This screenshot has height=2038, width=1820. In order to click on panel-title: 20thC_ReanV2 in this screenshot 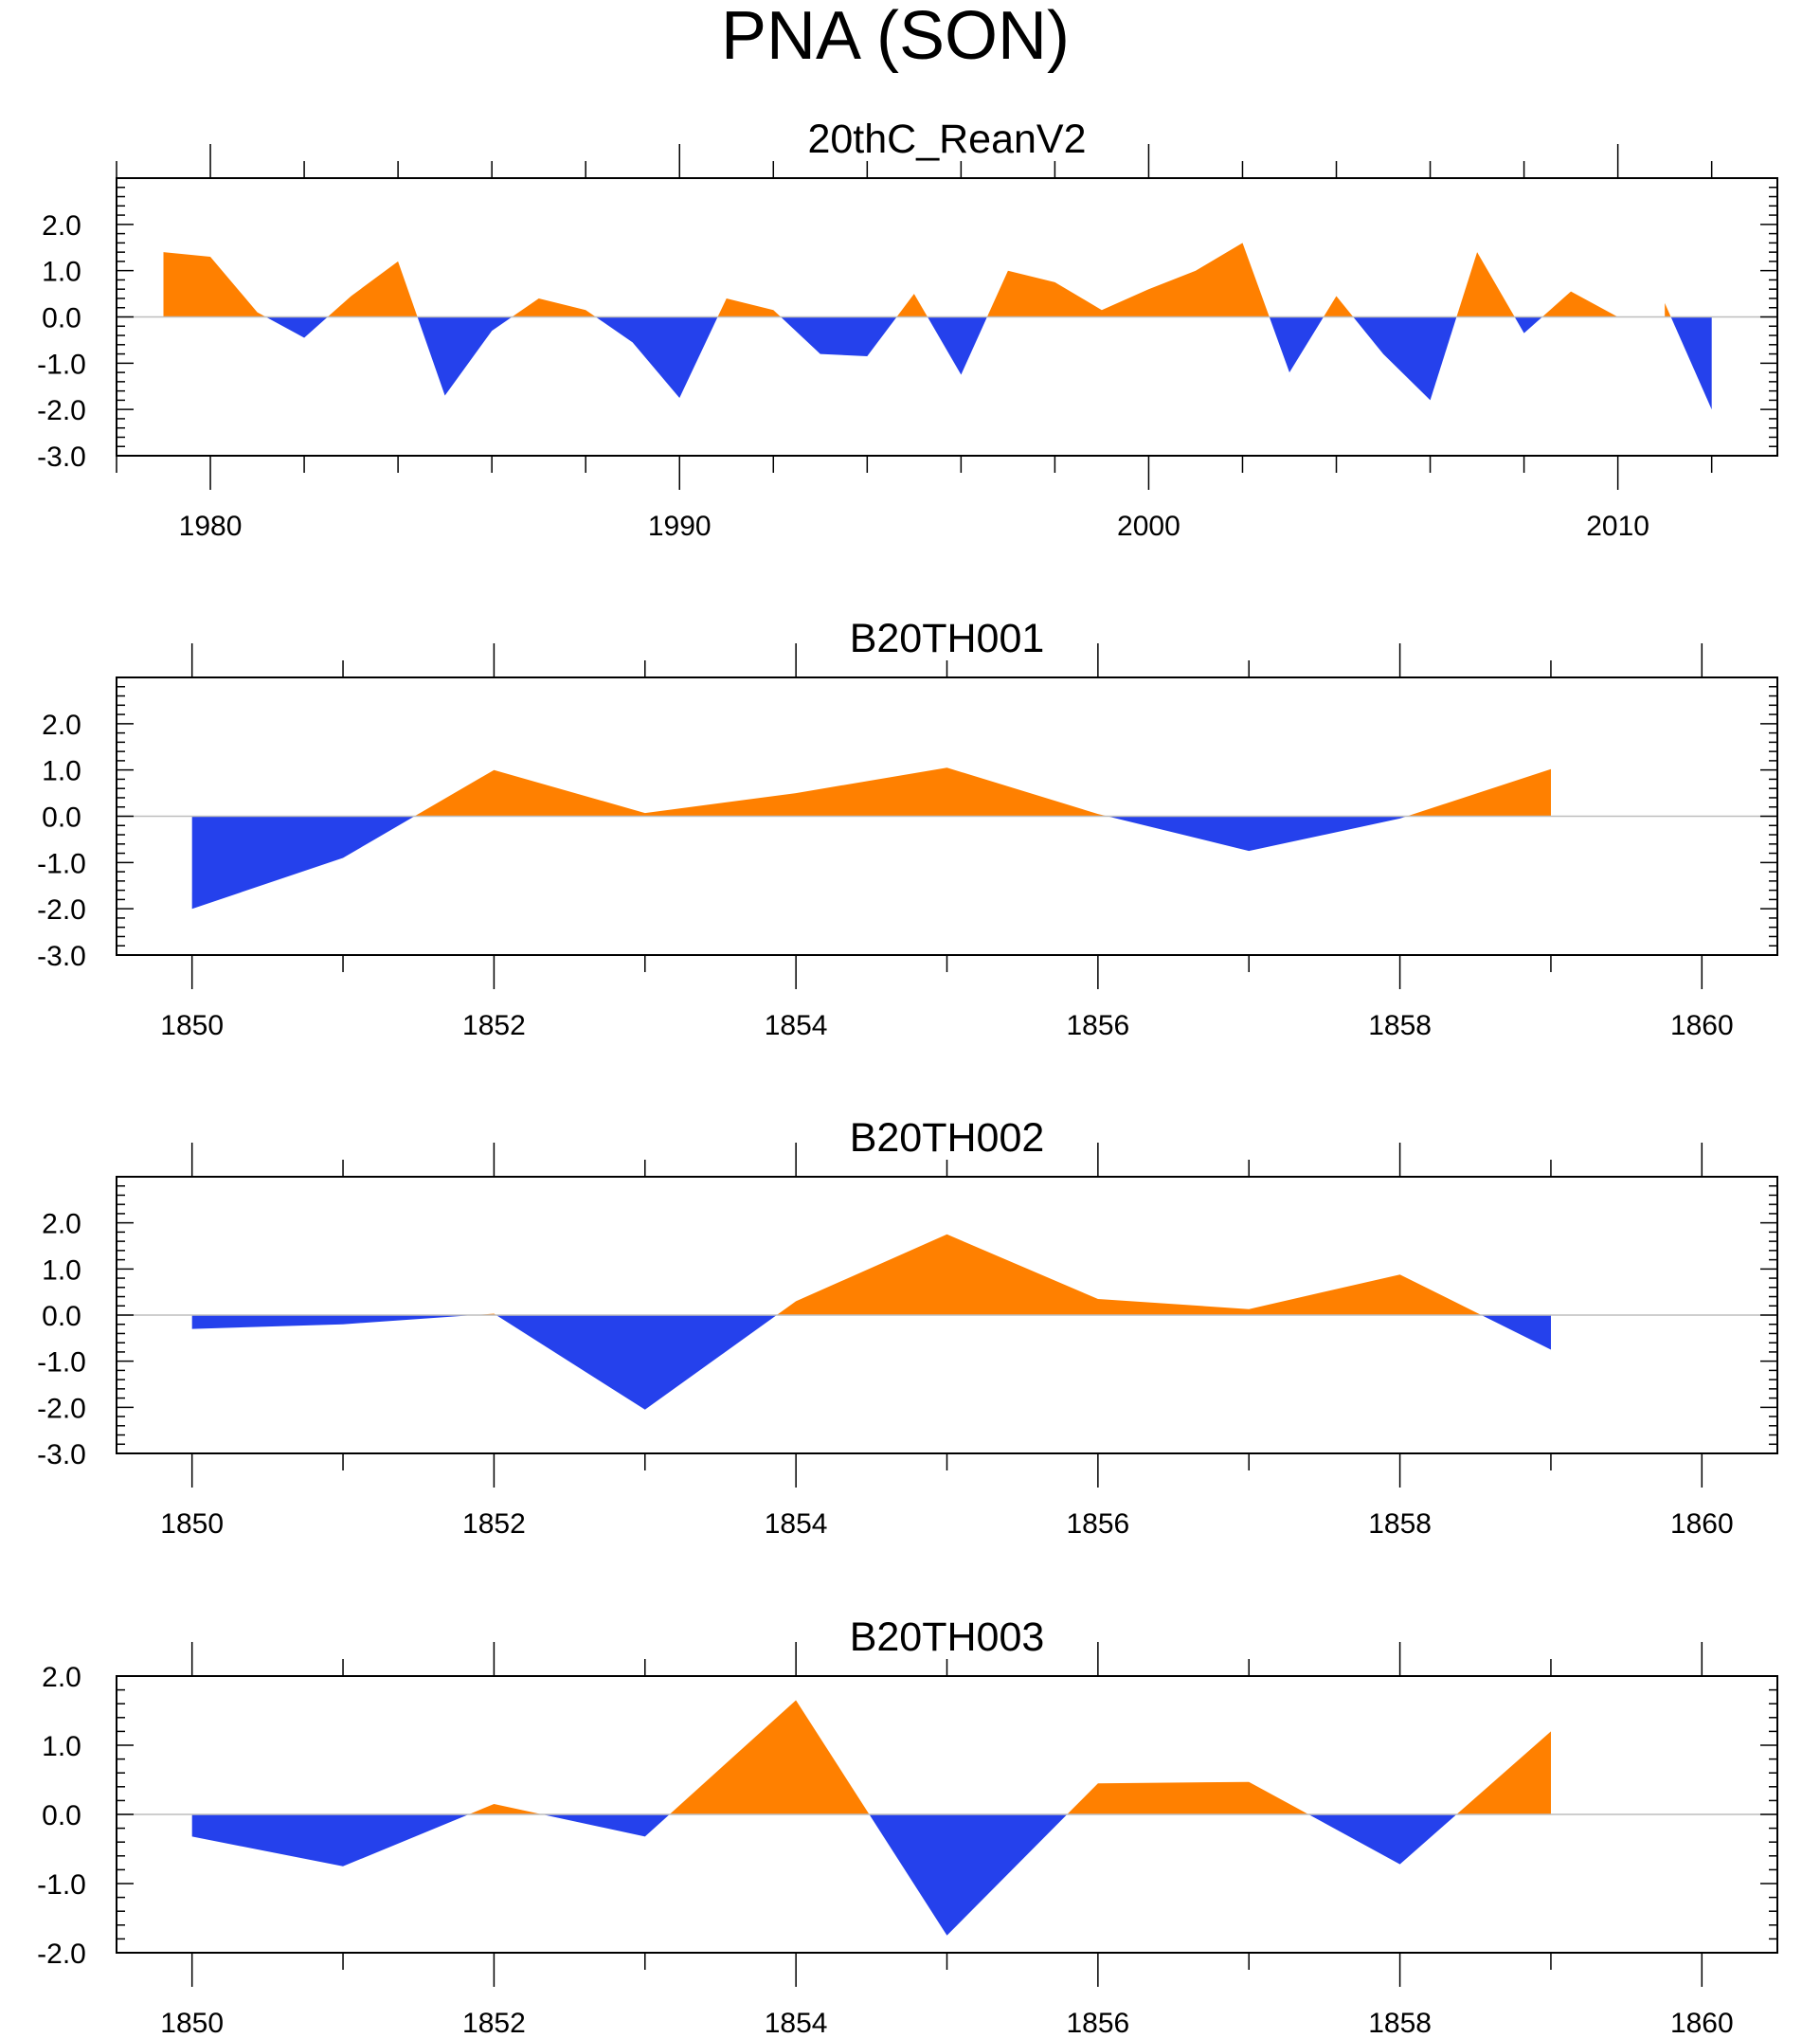, I will do `click(946, 139)`.